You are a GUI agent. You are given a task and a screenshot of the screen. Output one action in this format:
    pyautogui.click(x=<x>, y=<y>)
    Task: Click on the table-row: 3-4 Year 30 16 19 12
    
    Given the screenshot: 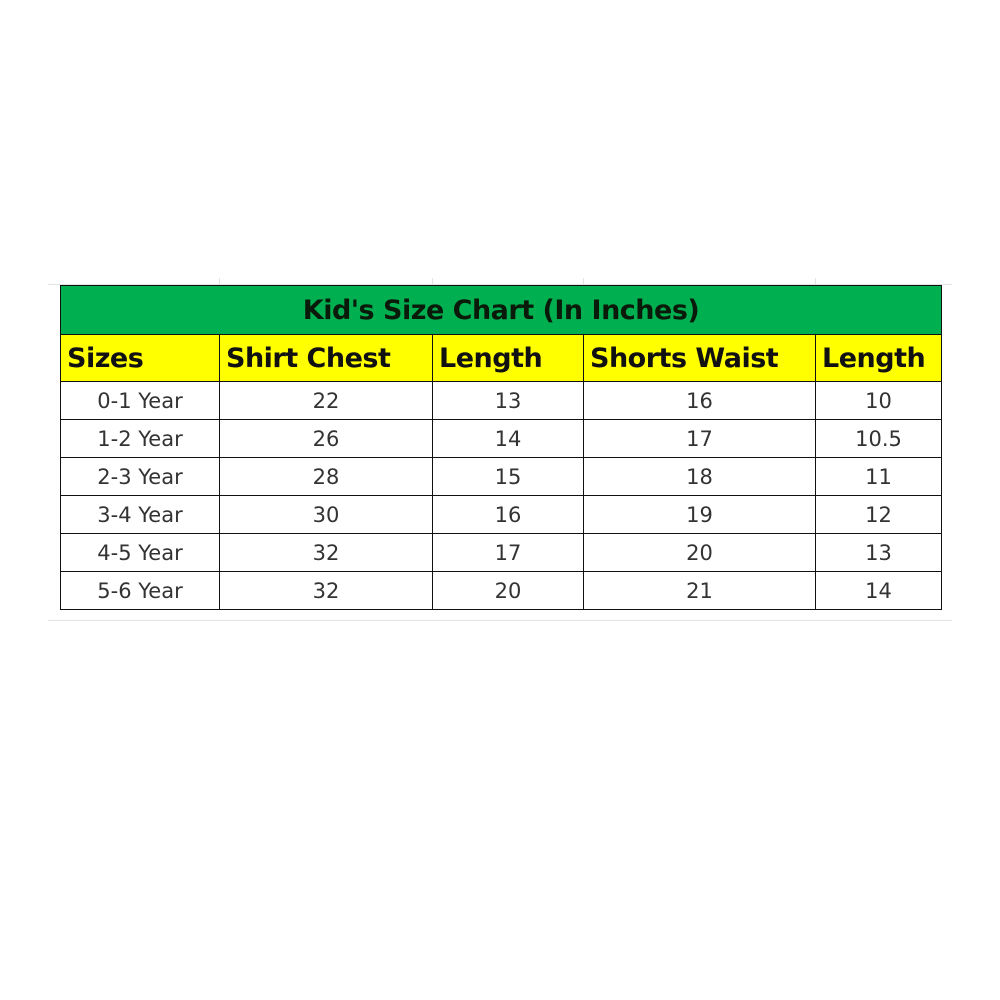 What is the action you would take?
    pyautogui.click(x=501, y=514)
    